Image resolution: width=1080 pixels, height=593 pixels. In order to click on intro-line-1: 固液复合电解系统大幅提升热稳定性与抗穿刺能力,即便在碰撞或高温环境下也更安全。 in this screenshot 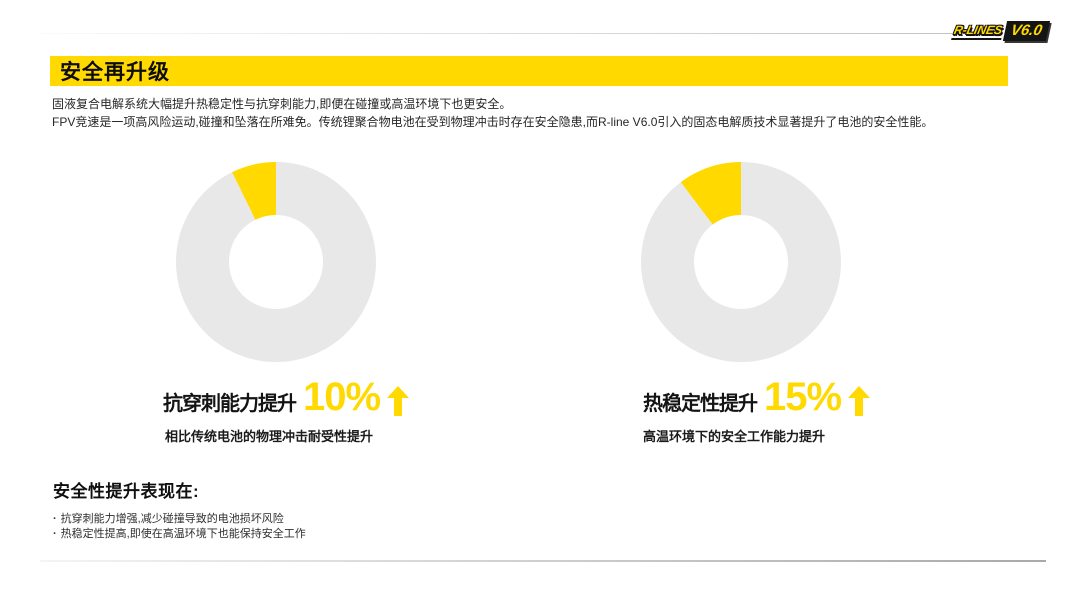, I will do `click(282, 104)`.